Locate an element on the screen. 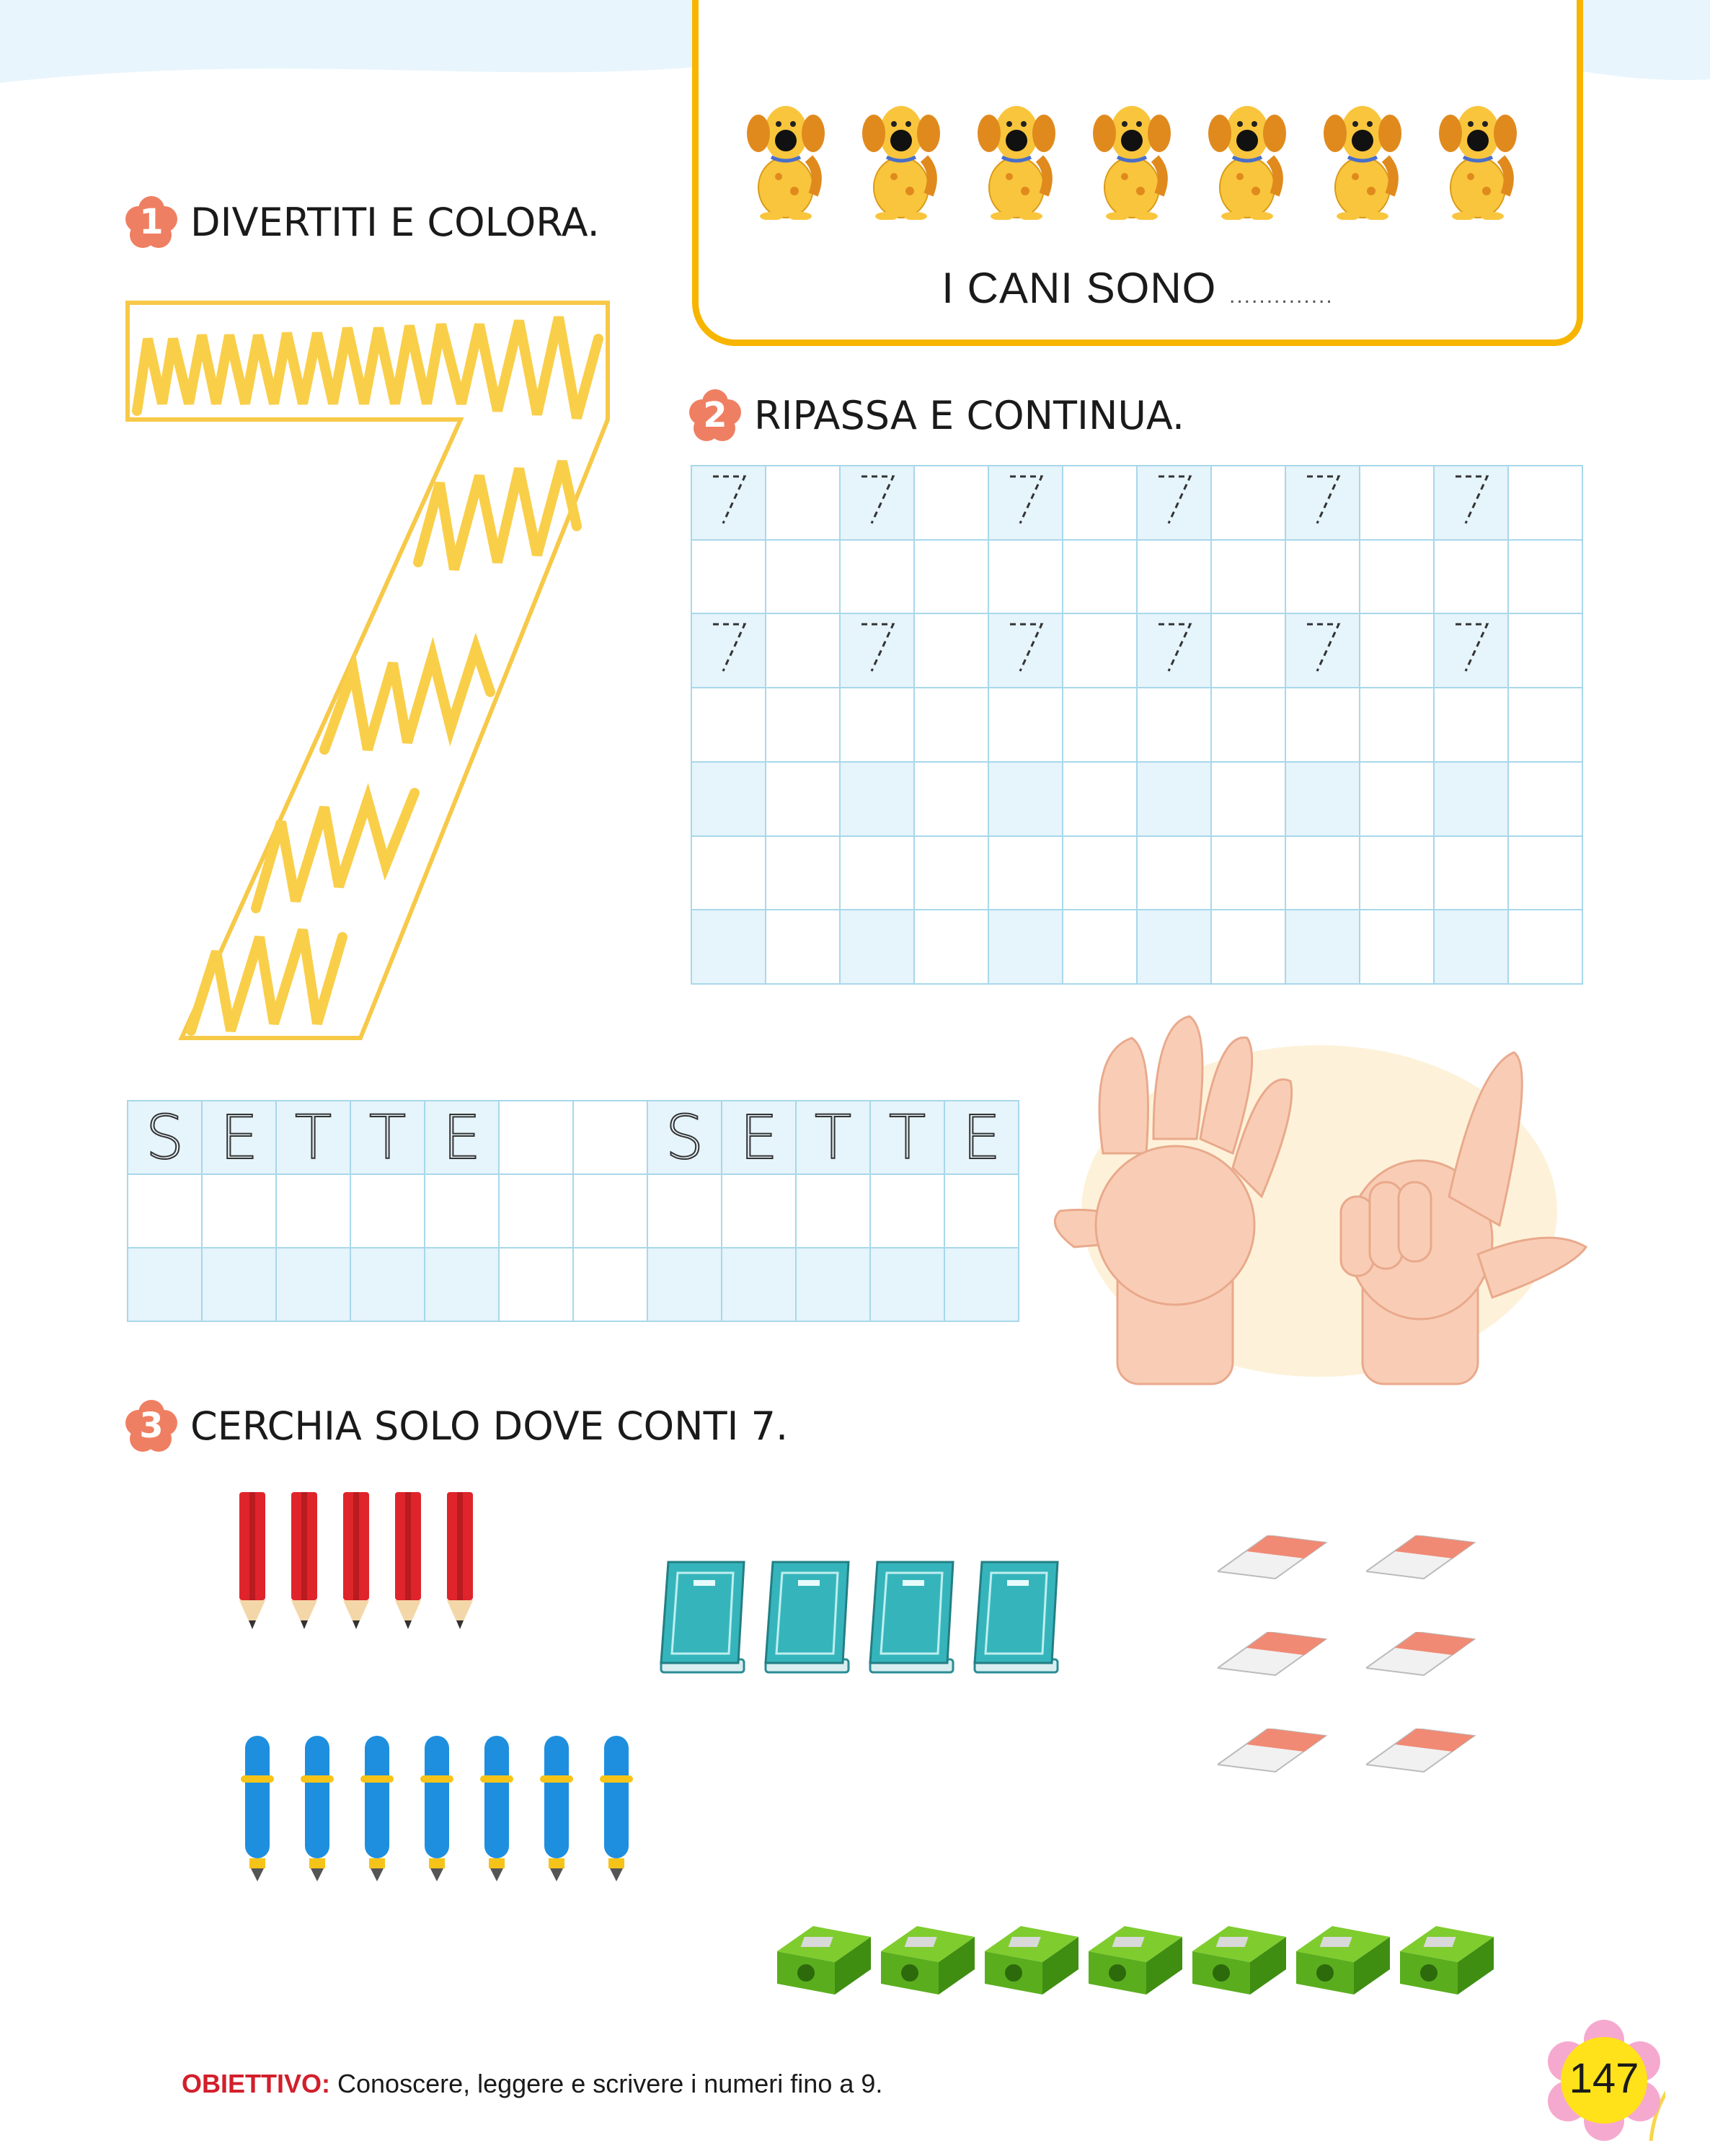  pencil-icon is located at coordinates (304, 1561).